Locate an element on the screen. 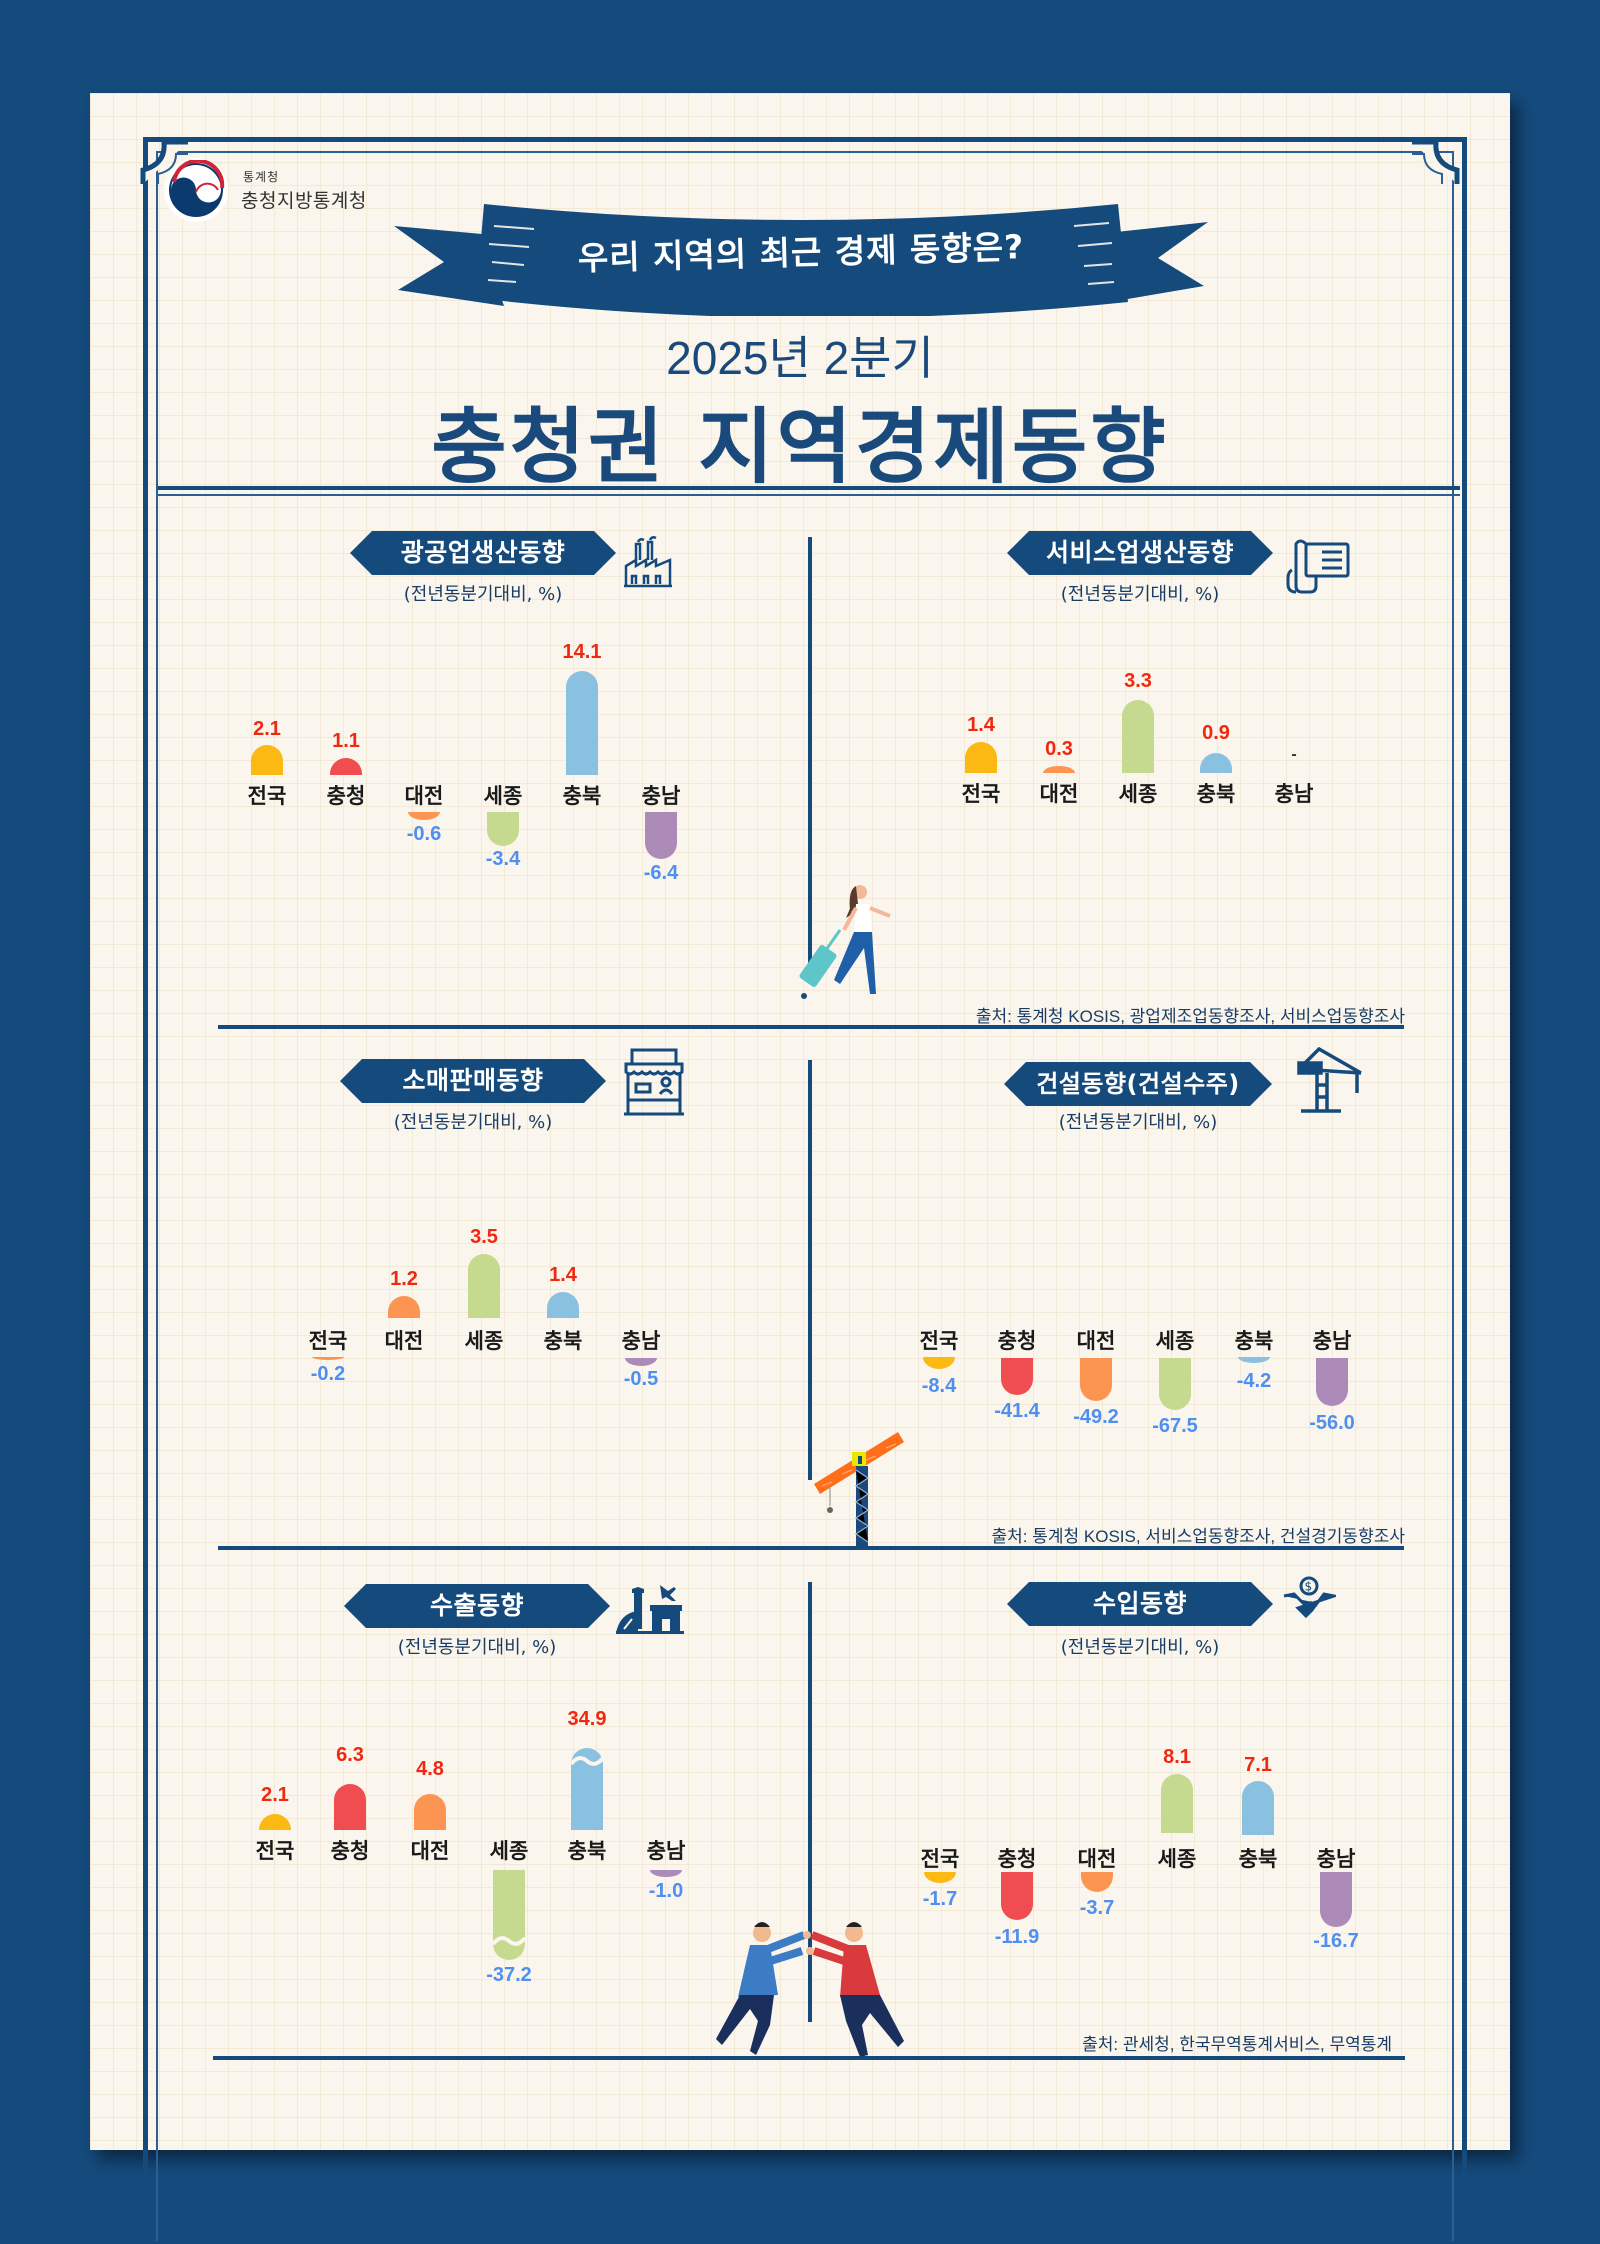 This screenshot has height=2244, width=1600. section-unit-retail: (전년동분기대비, %) is located at coordinates (473, 1122).